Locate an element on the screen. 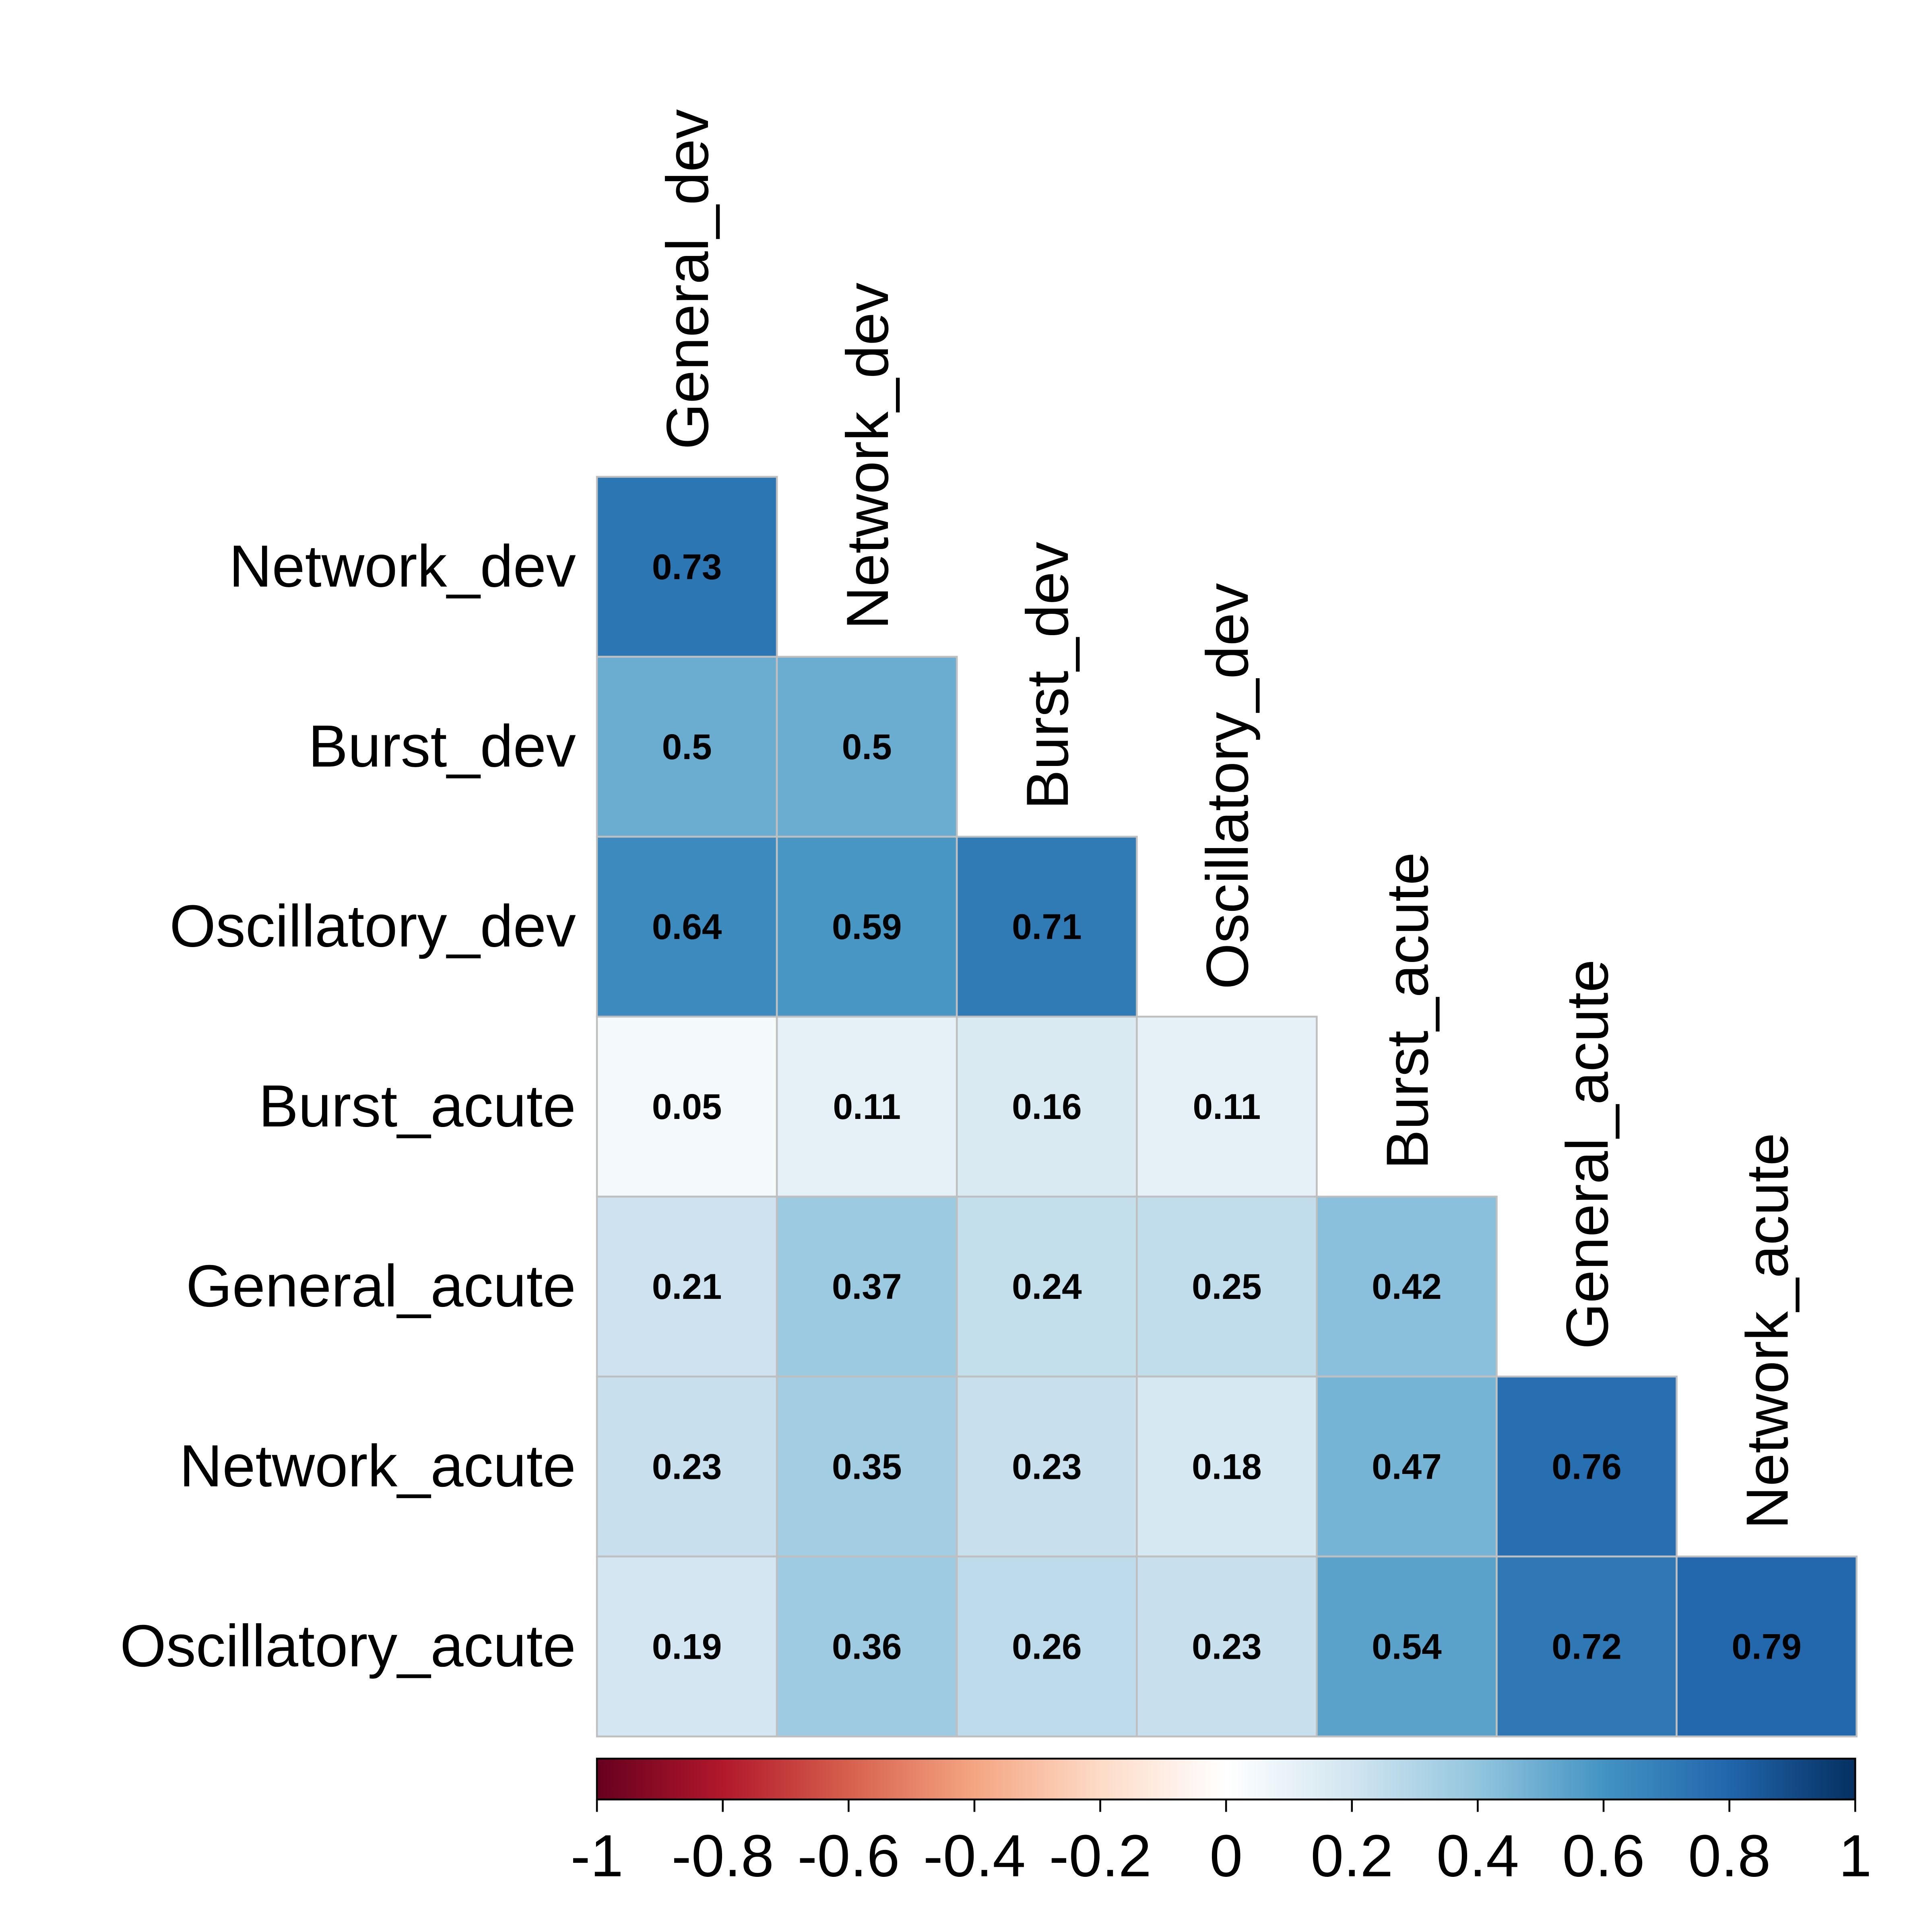 This screenshot has width=1932, height=1932. colorbar-tick-label: -0.4 is located at coordinates (974, 1856).